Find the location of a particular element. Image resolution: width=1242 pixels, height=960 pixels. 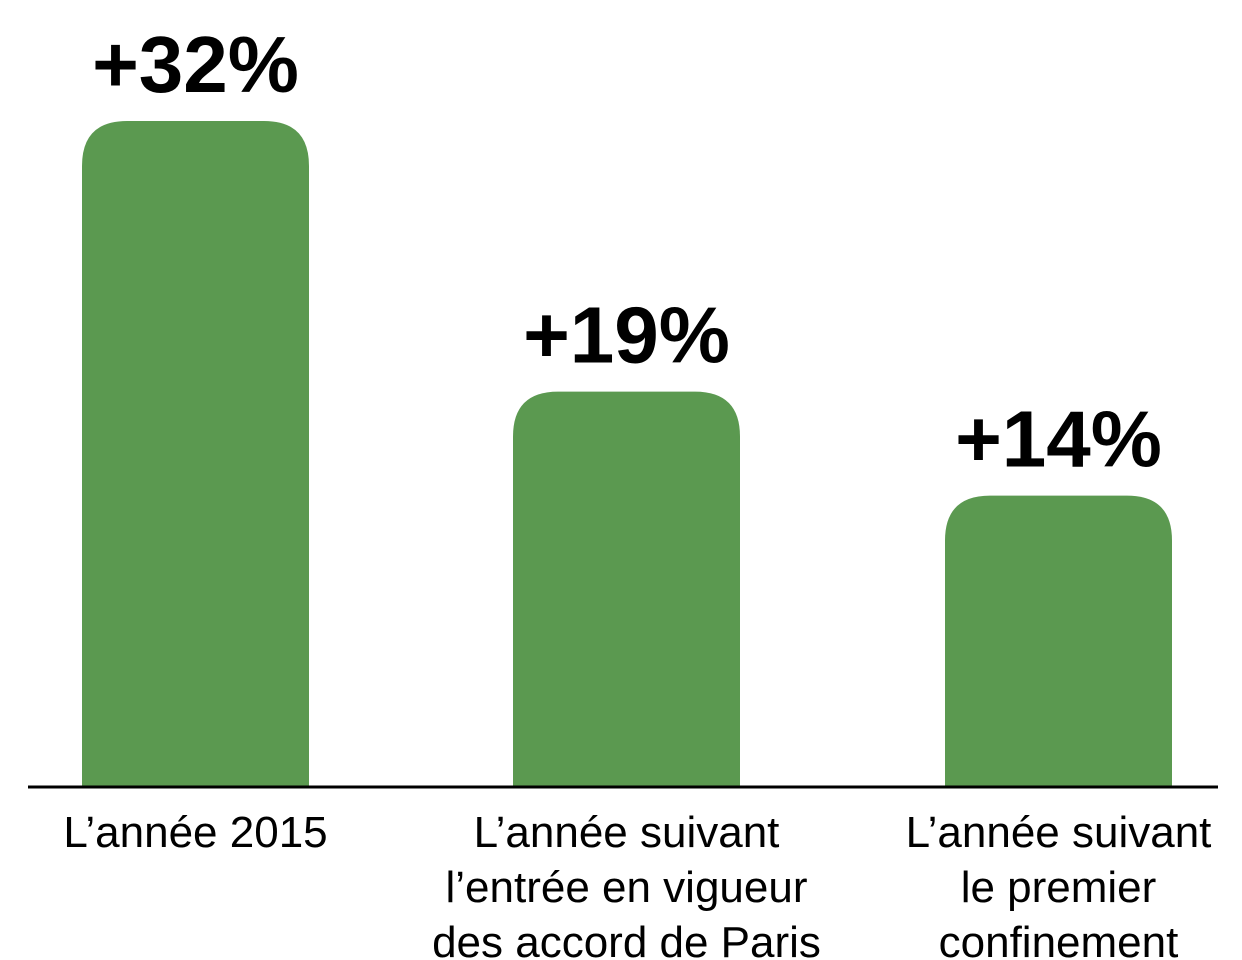

value-label: +14% is located at coordinates (1058, 439).